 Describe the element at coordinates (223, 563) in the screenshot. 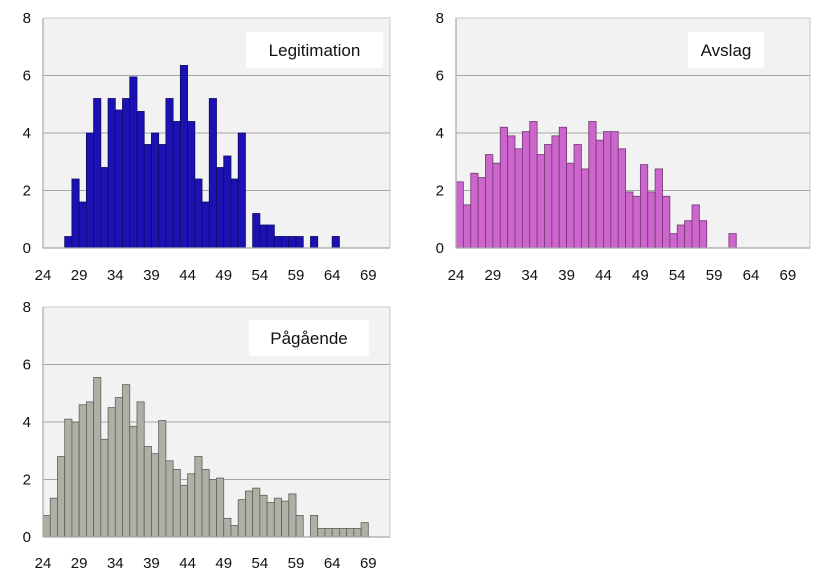

I see `x-tick-label: 49` at that location.